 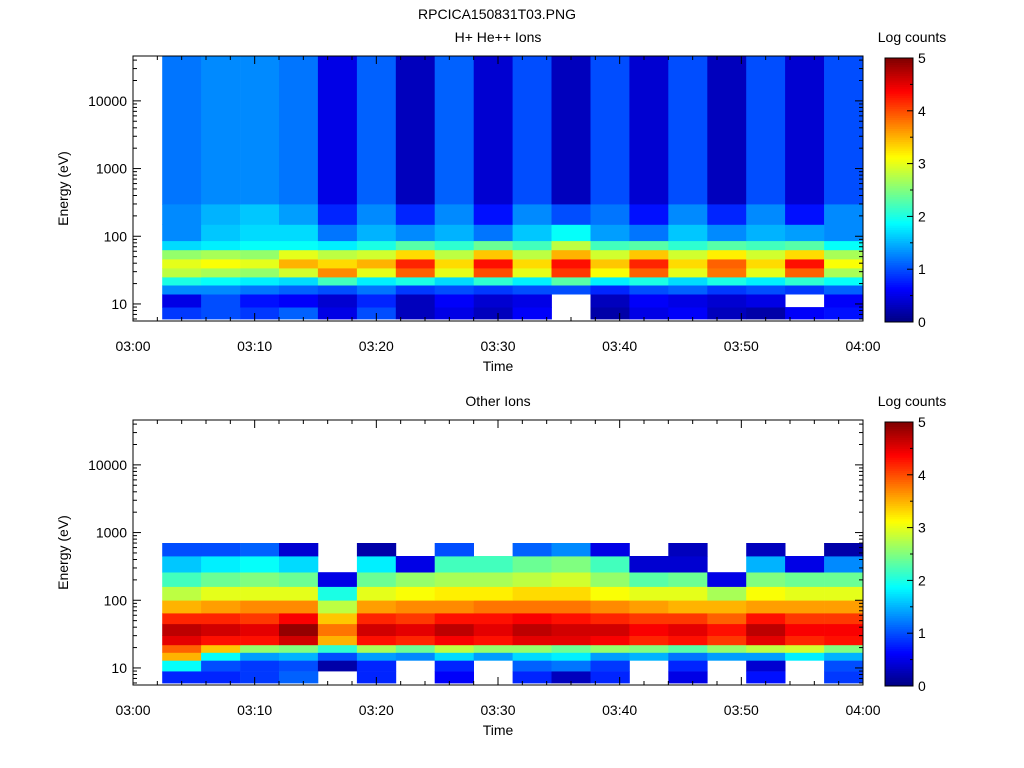 What do you see at coordinates (497, 401) in the screenshot?
I see `panel-title: Other Ions` at bounding box center [497, 401].